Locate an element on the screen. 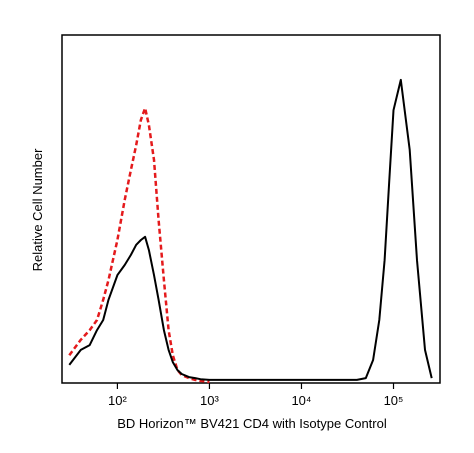  x-tick-label: 10² is located at coordinates (117, 400).